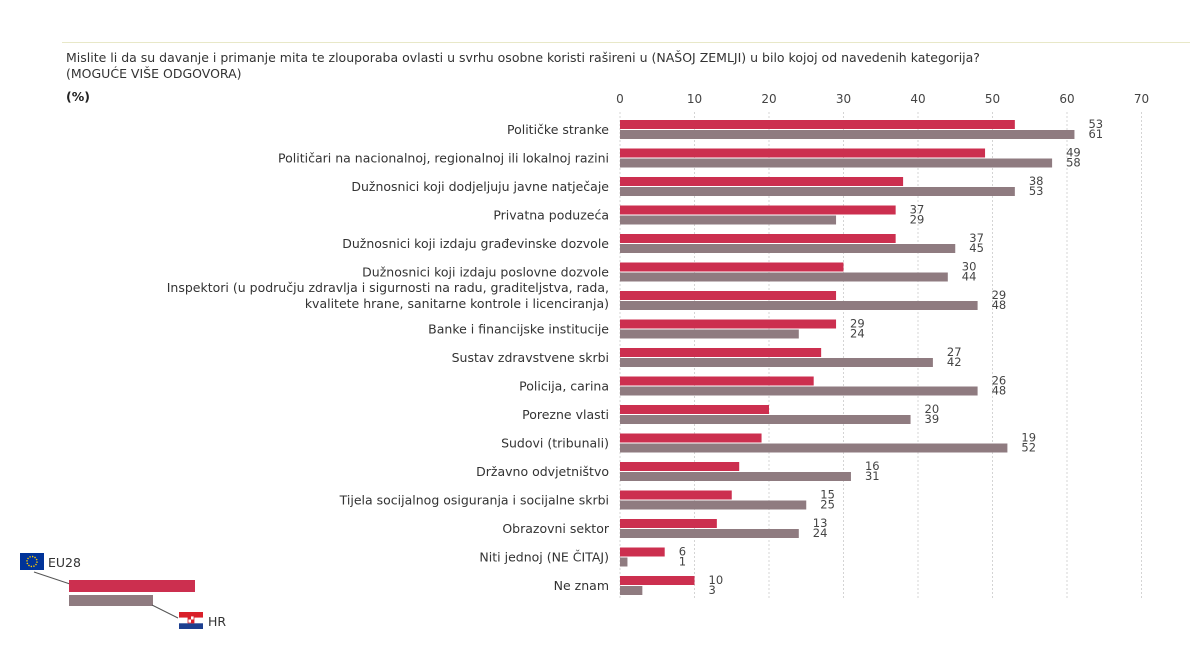 This screenshot has height=662, width=1200. Describe the element at coordinates (932, 409) in the screenshot. I see `value-label-eu28: 20` at that location.